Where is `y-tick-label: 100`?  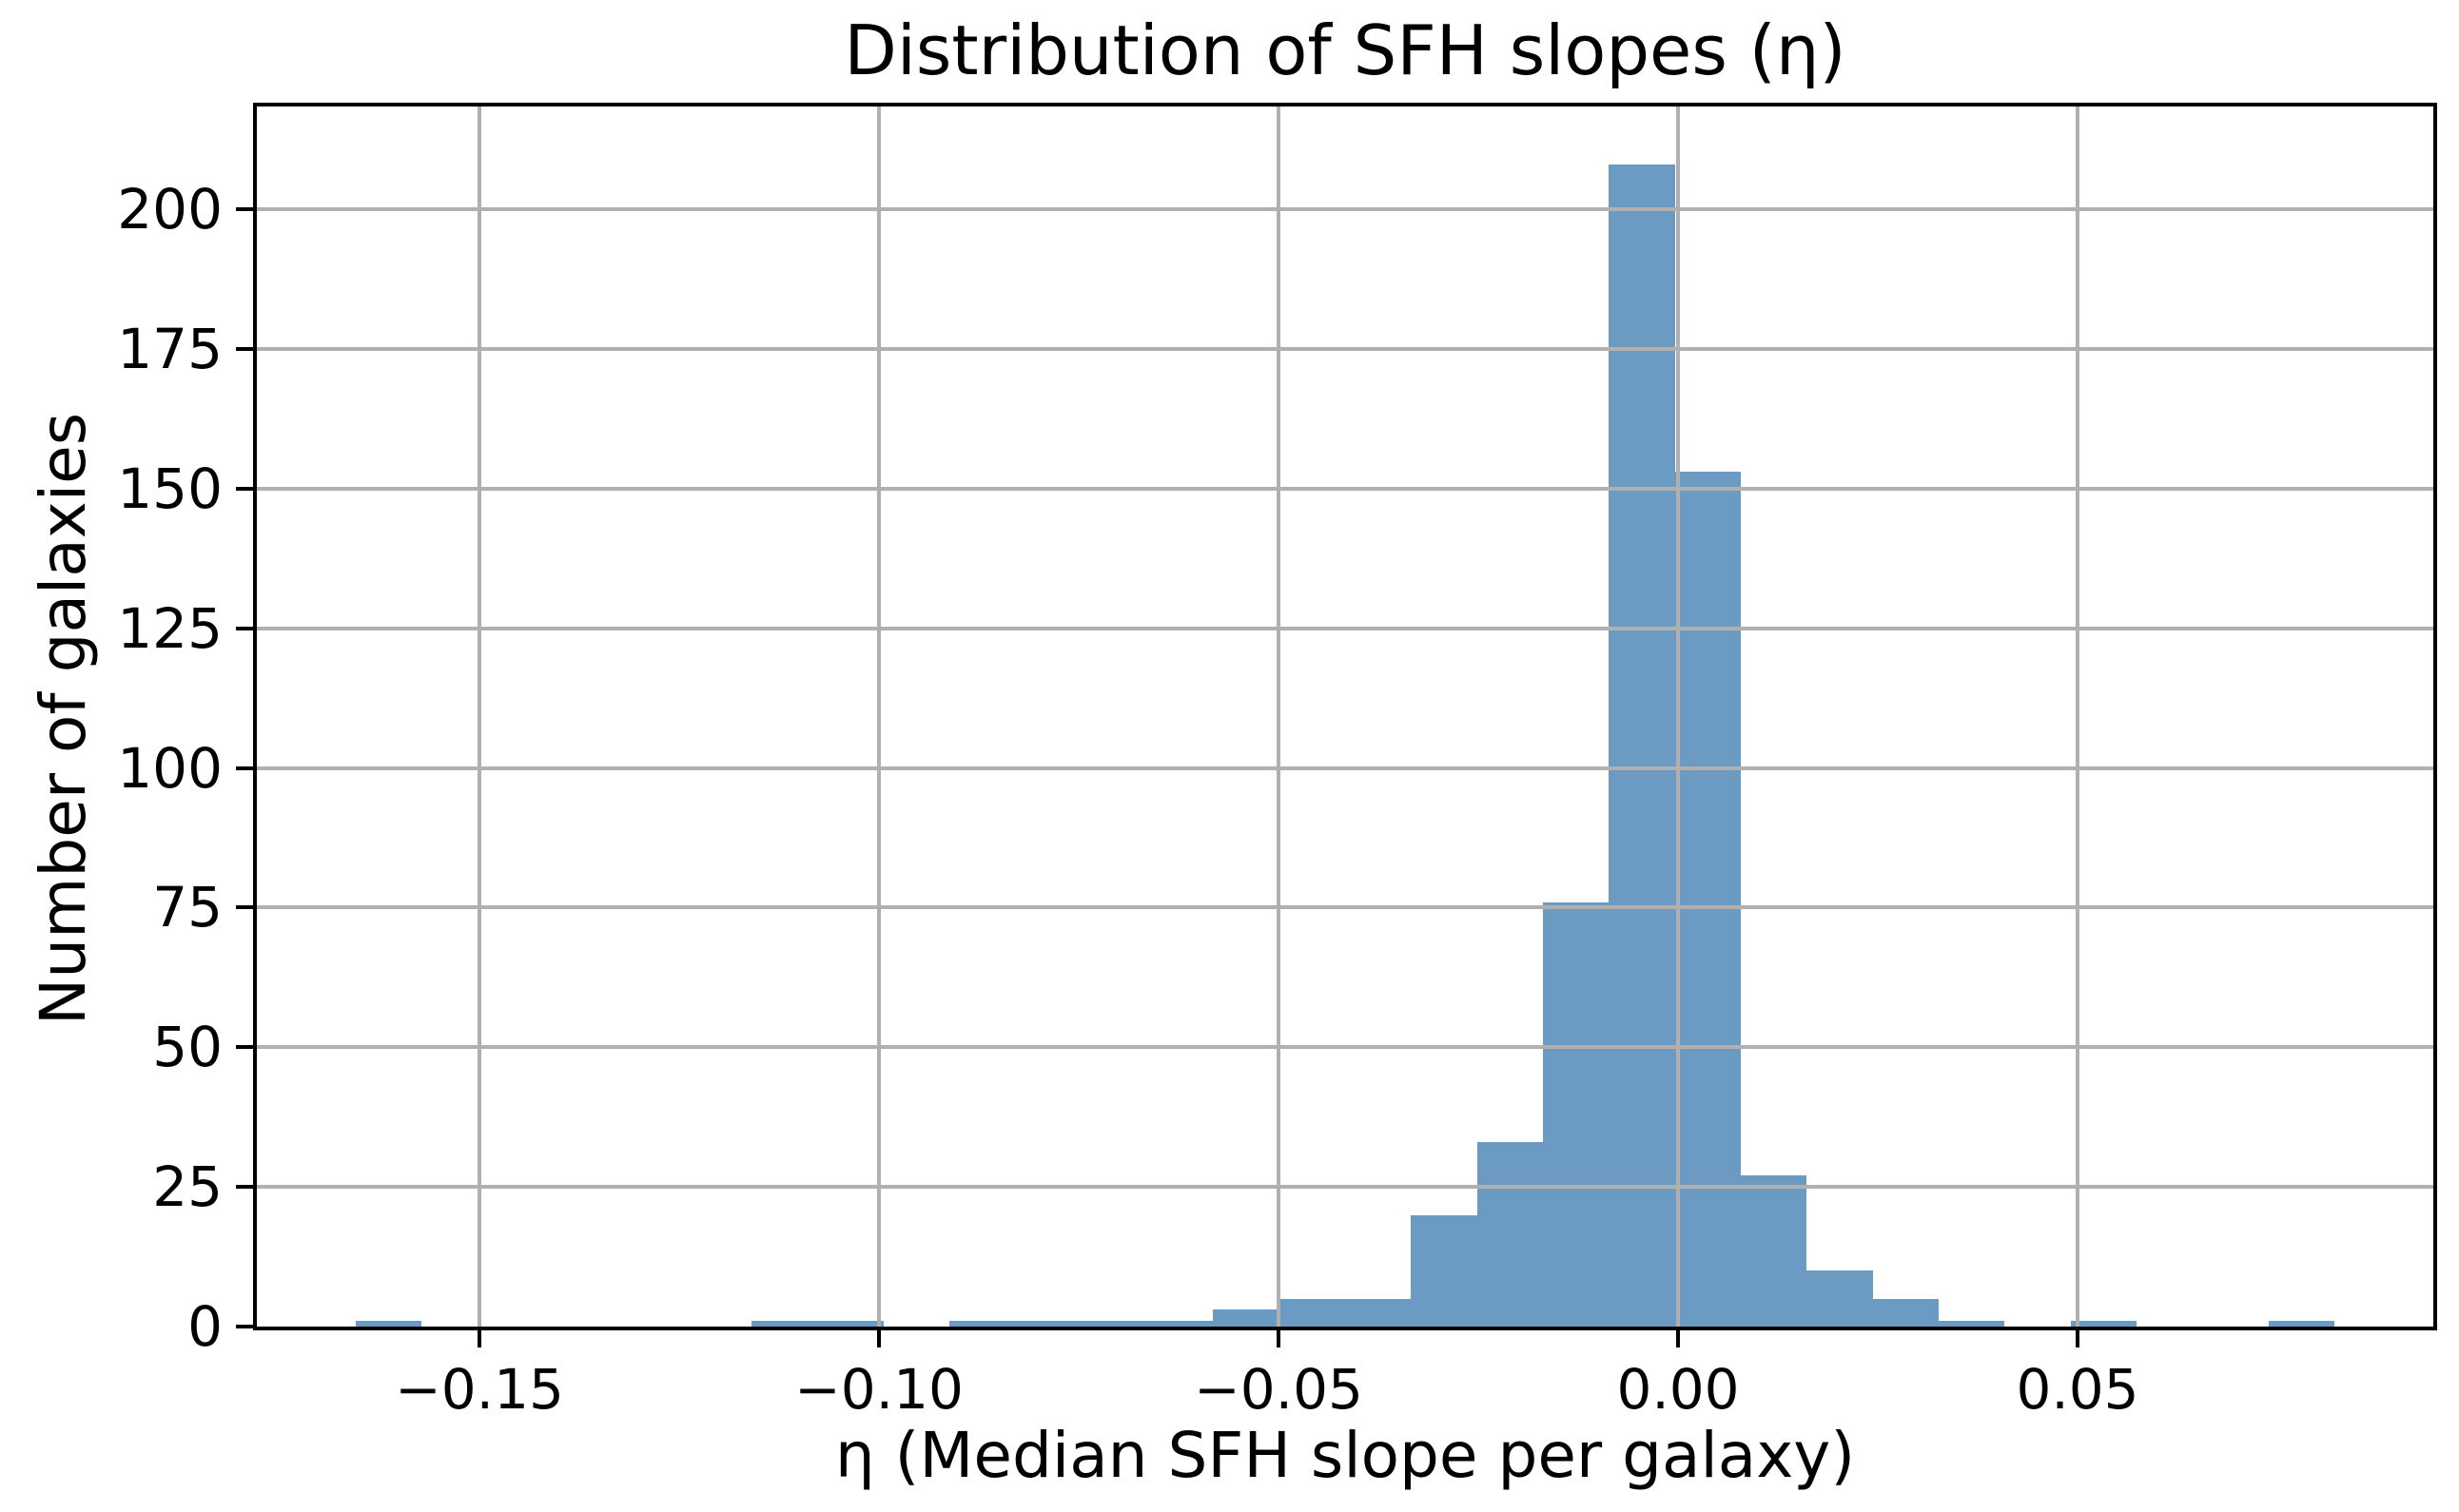 y-tick-label: 100 is located at coordinates (170, 768).